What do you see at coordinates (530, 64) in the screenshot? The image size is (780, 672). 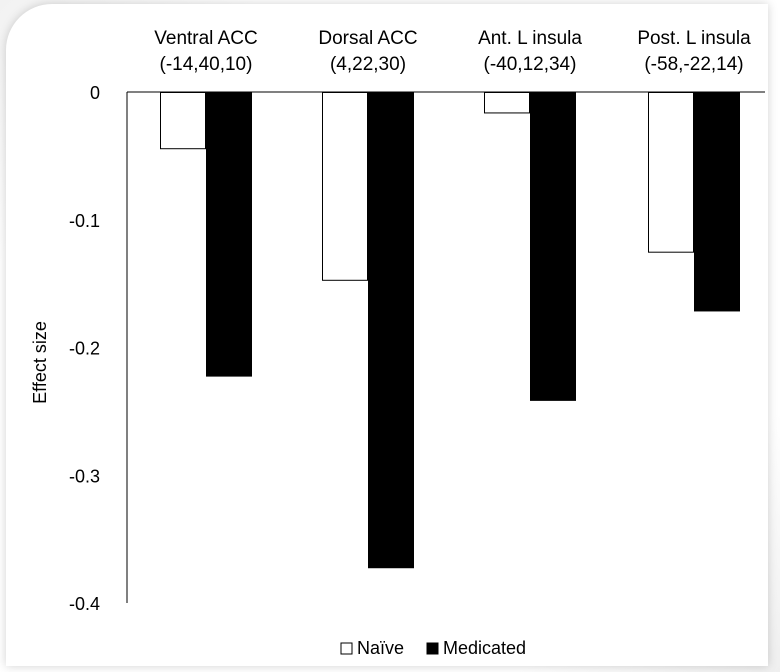 I see `category-coordinates: (-40,12,34)` at bounding box center [530, 64].